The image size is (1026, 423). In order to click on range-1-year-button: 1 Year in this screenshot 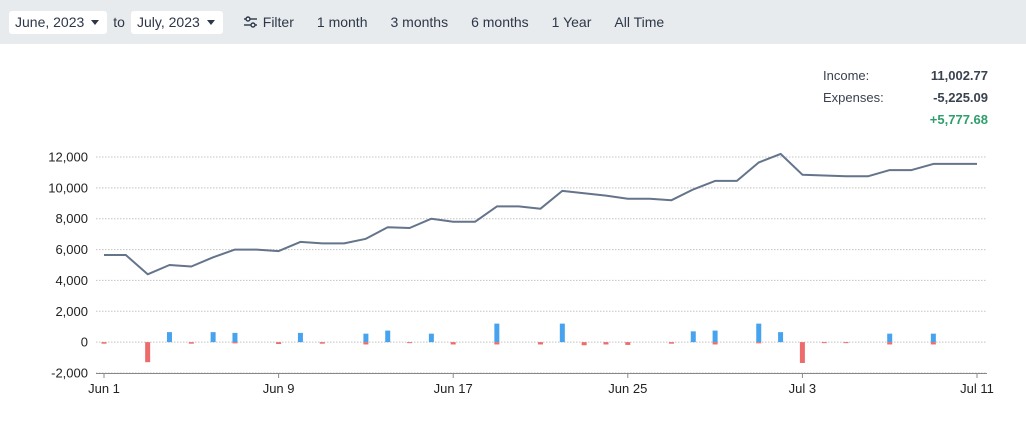, I will do `click(572, 22)`.